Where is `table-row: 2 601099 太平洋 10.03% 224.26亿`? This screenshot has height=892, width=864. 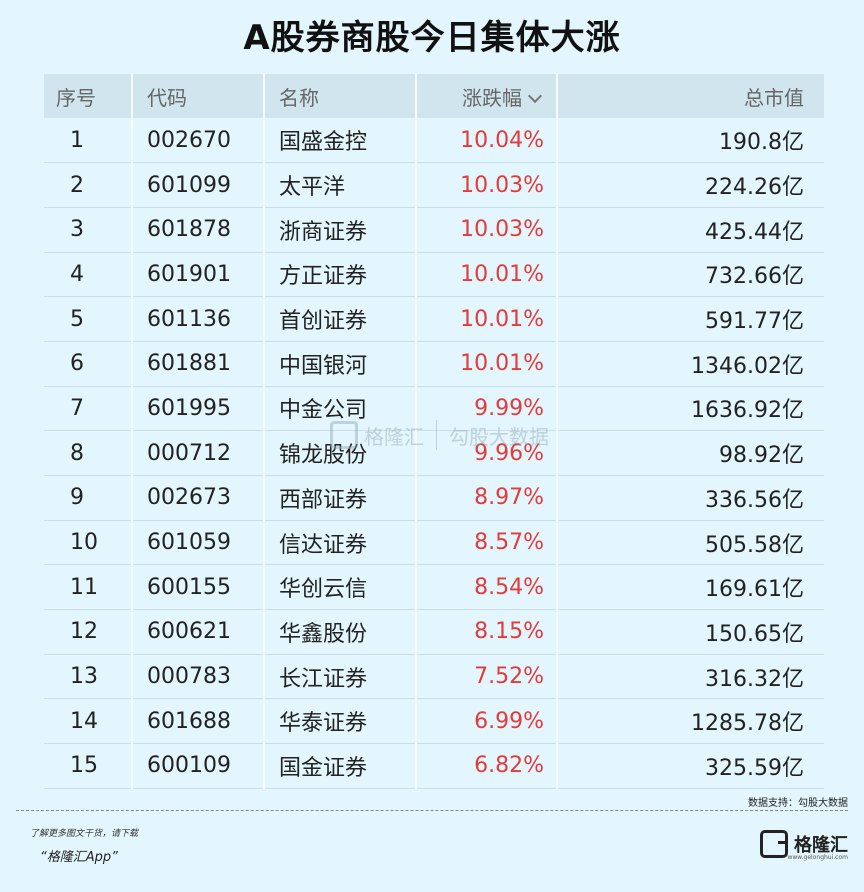 table-row: 2 601099 太平洋 10.03% 224.26亿 is located at coordinates (434, 185).